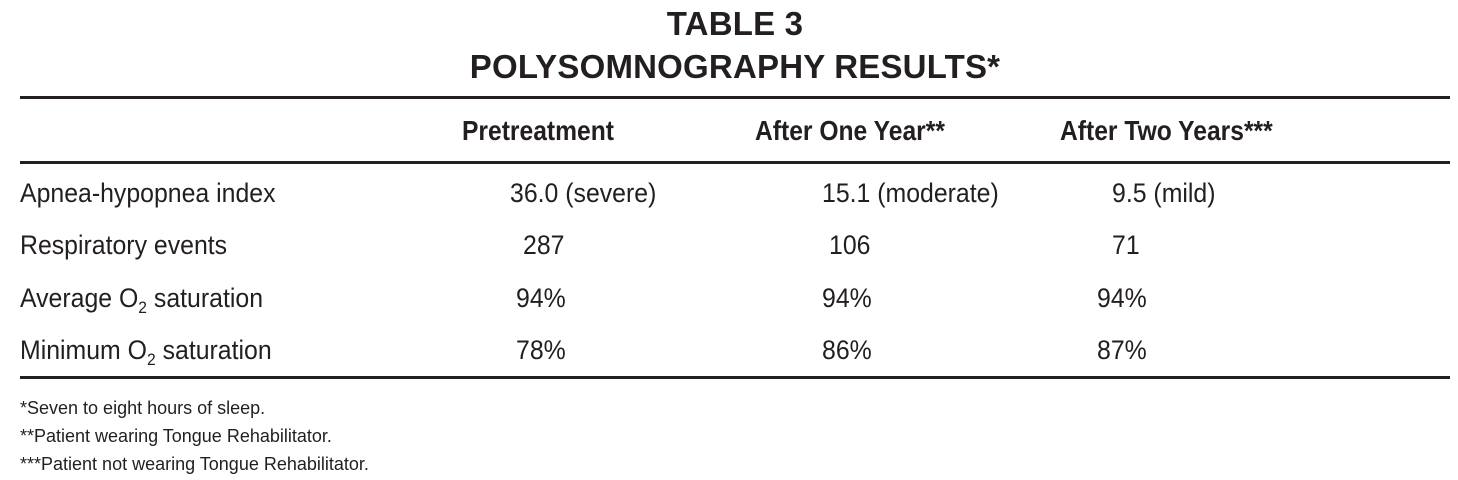 This screenshot has width=1458, height=480. Describe the element at coordinates (735, 97) in the screenshot. I see `top-rule` at that location.